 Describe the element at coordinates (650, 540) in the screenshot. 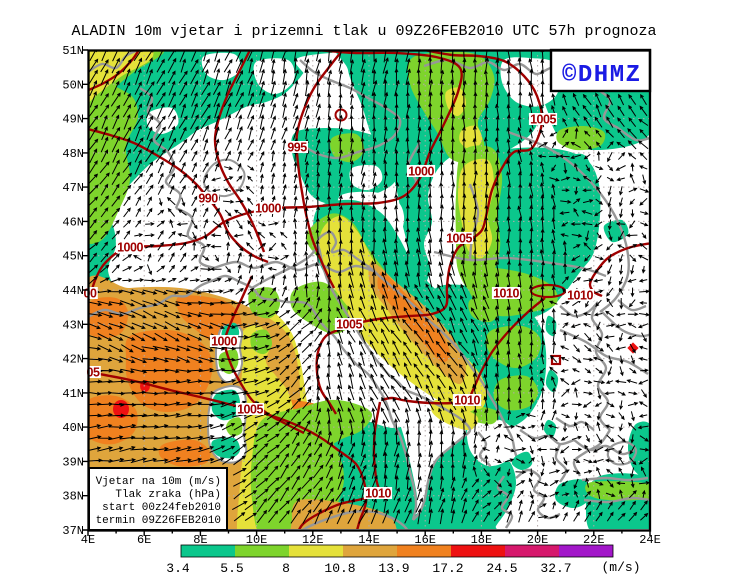

I see `svg-text: 24E` at that location.